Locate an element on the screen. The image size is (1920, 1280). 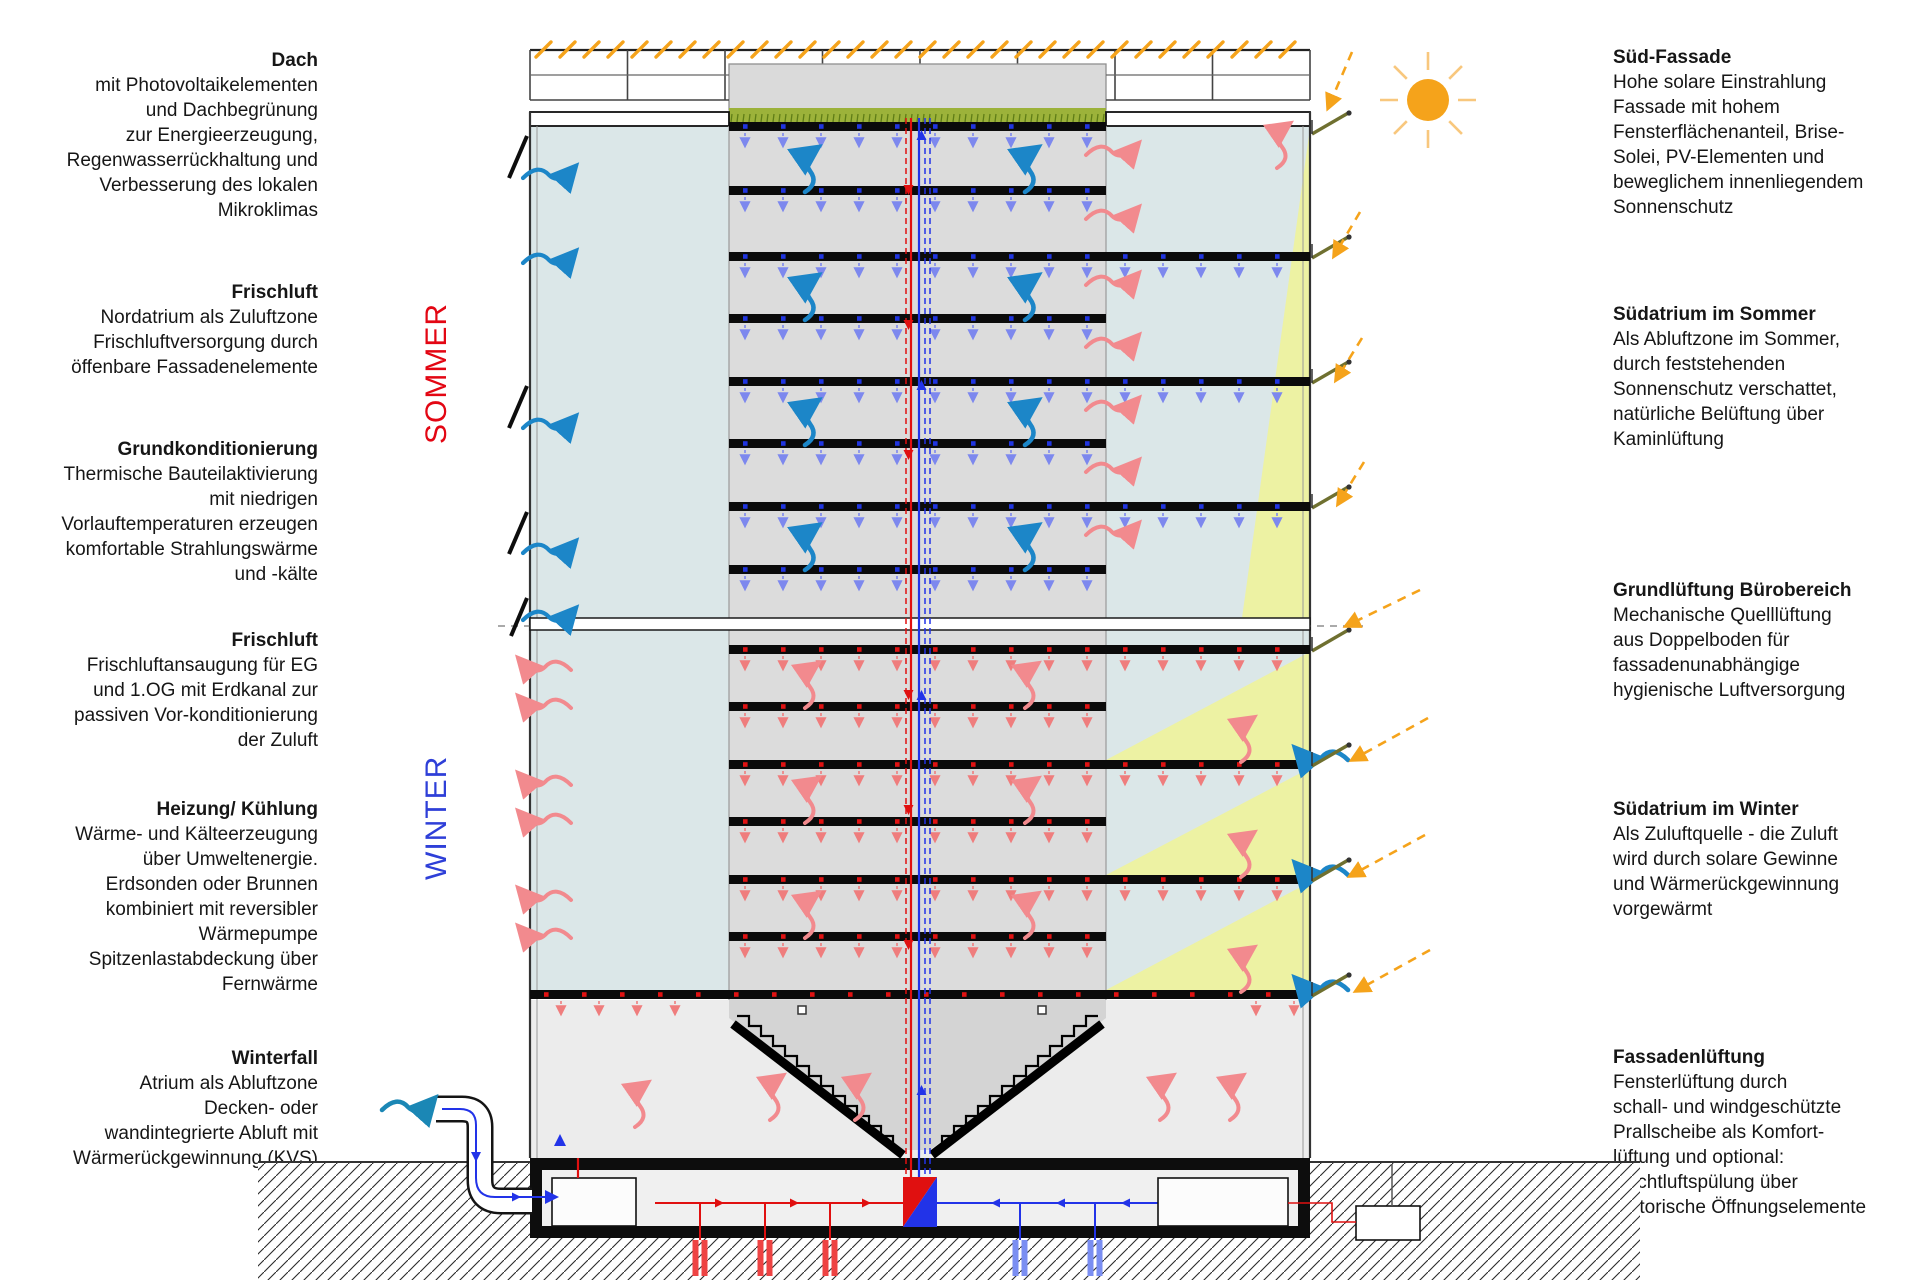
annotation-line: Mikroklimas is located at coordinates (267, 210).